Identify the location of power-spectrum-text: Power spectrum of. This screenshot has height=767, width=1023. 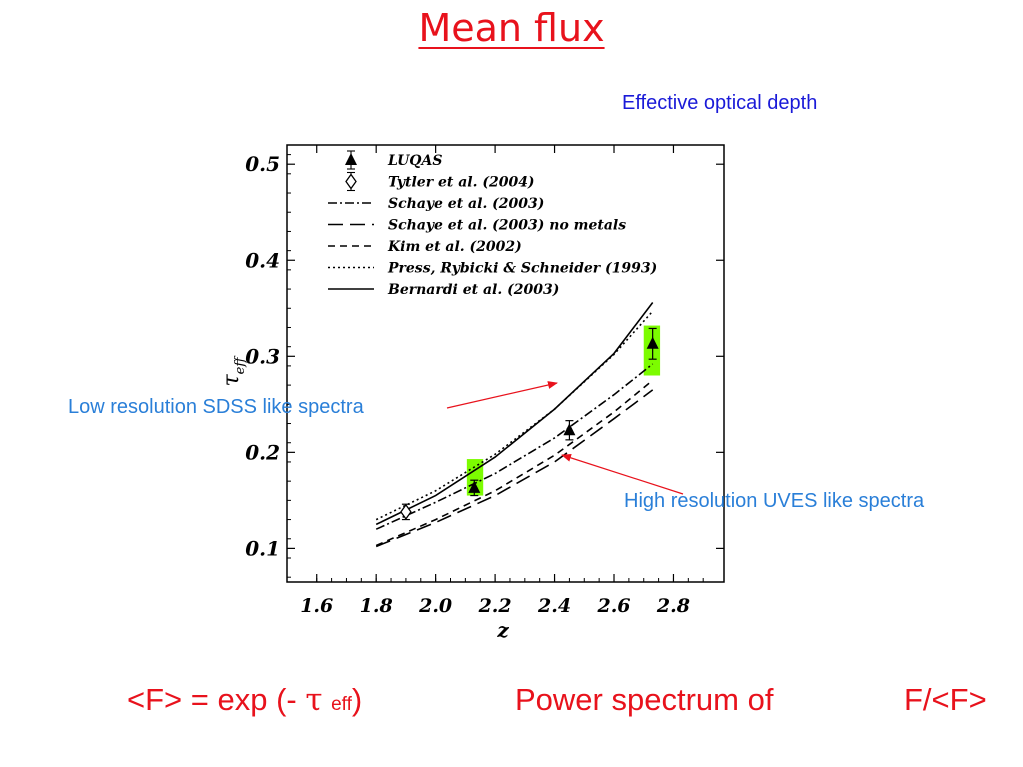
(644, 699).